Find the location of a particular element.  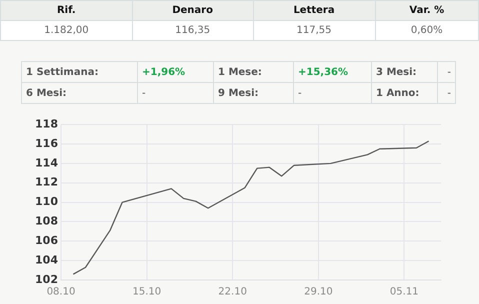

text: 0,60% is located at coordinates (426, 30).